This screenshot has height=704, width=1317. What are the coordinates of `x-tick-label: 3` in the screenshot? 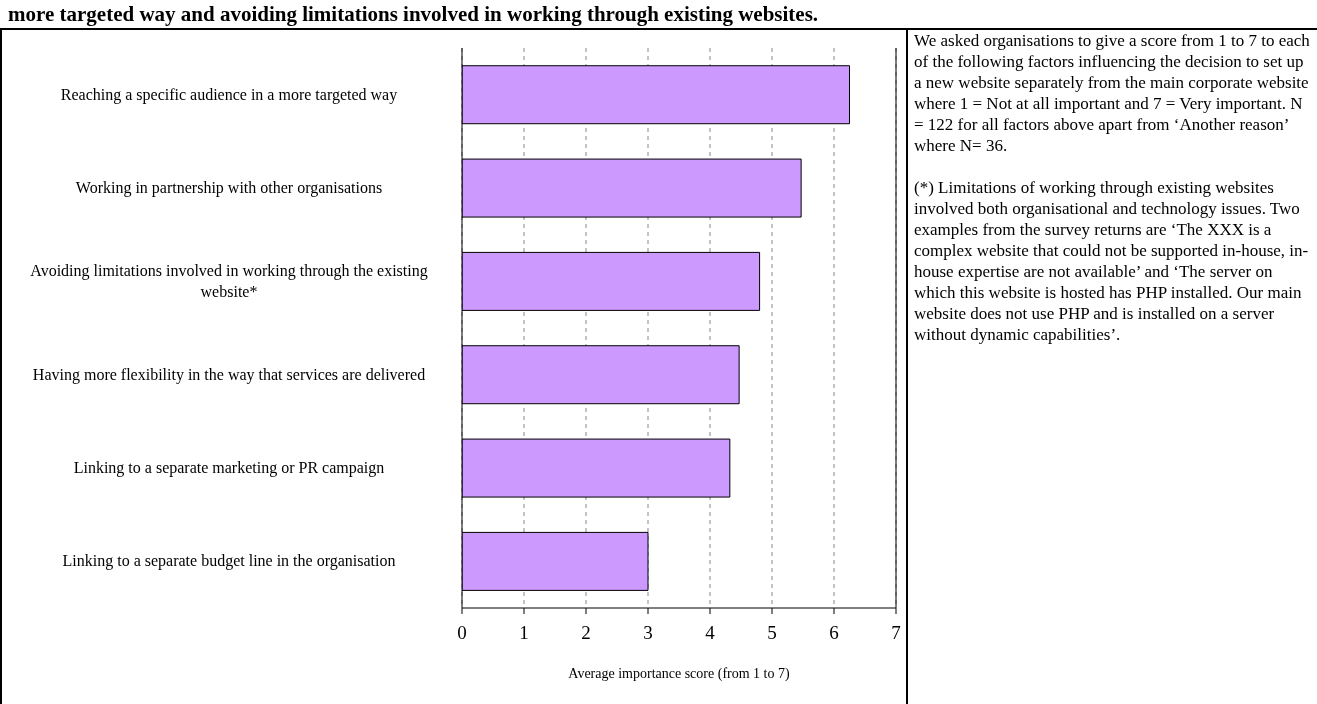 It's located at (648, 633).